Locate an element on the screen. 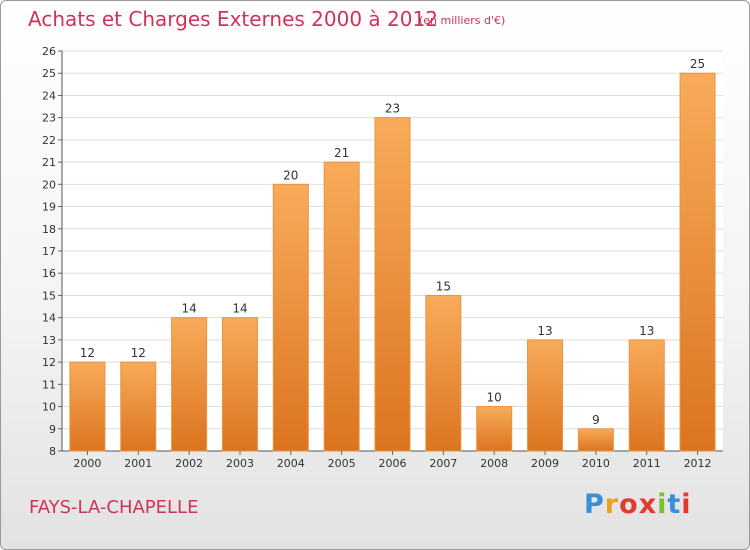  y-tick-label: 23 is located at coordinates (49, 118).